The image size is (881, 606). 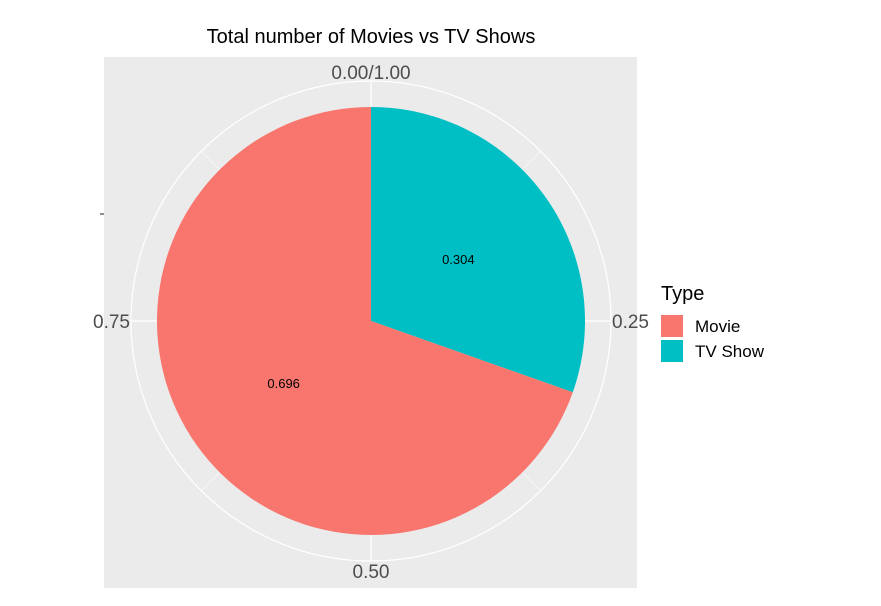 What do you see at coordinates (682, 294) in the screenshot?
I see `legend-title: Type` at bounding box center [682, 294].